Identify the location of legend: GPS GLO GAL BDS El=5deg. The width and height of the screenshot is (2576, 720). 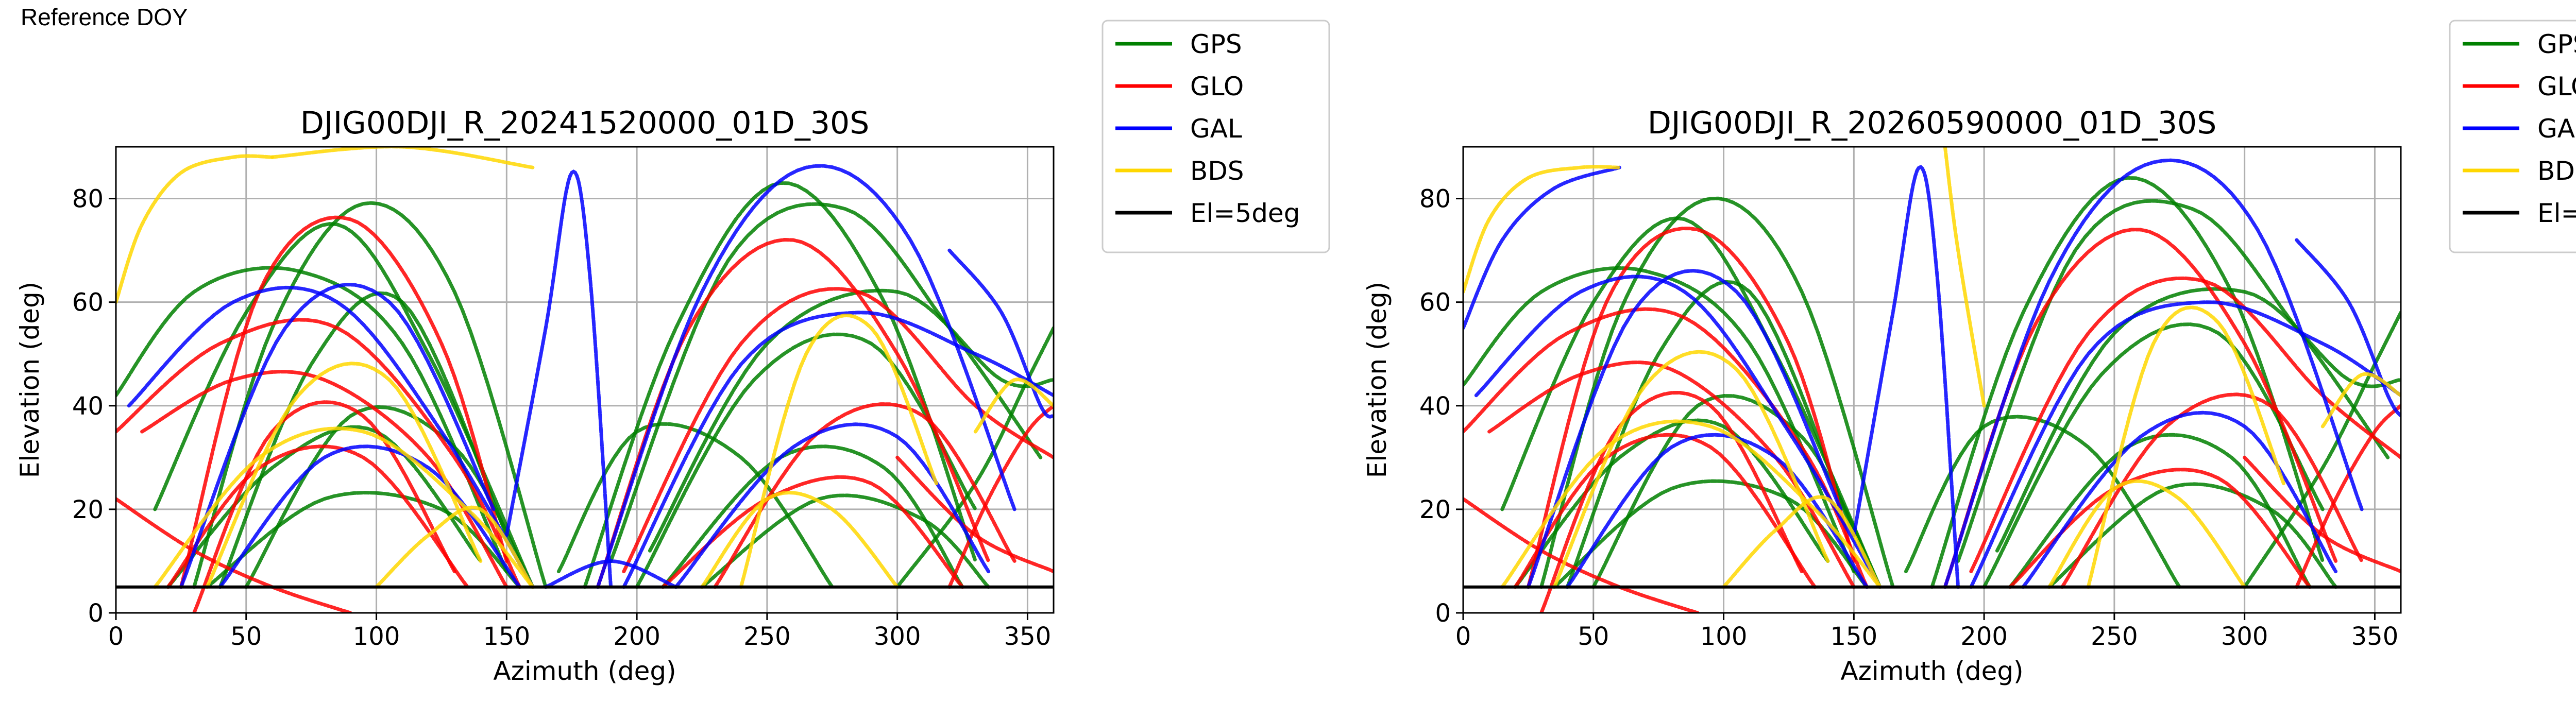
(2512, 136).